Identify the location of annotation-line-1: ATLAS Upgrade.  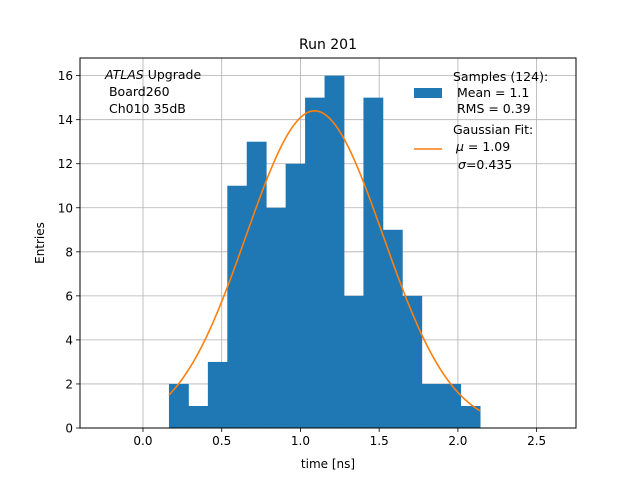
(152, 74).